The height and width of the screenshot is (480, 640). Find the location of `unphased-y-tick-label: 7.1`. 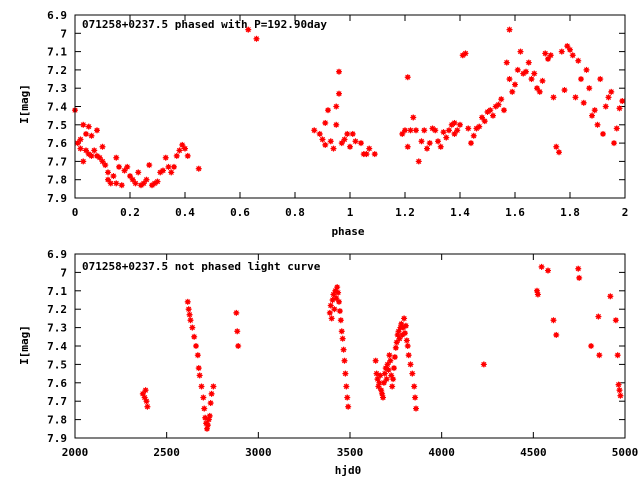

unphased-y-tick-label: 7.1 is located at coordinates (57, 291).